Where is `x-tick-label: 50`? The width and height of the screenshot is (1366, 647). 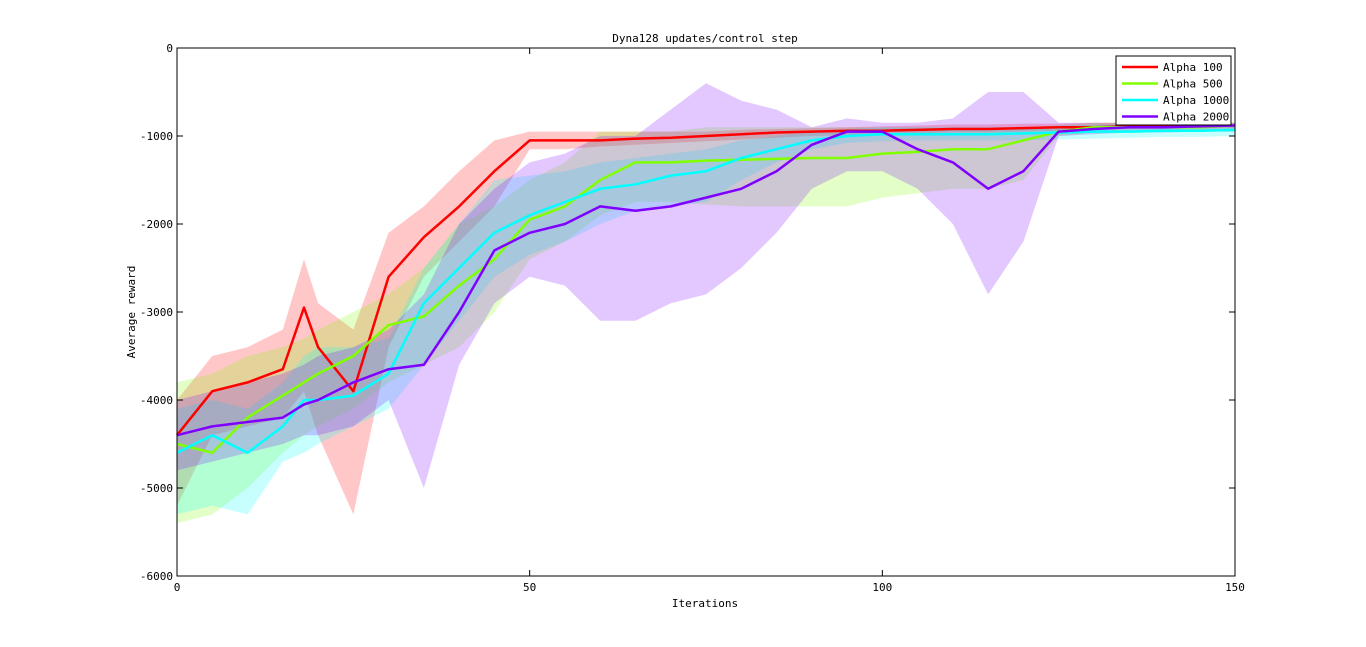 x-tick-label: 50 is located at coordinates (529, 587).